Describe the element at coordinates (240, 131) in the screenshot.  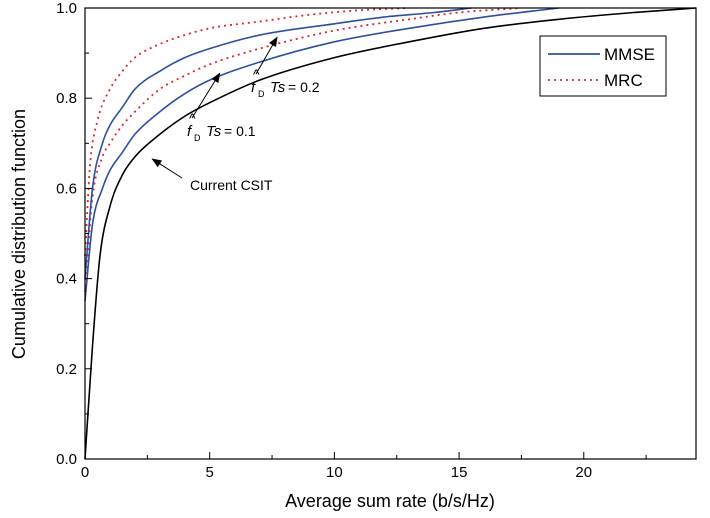
I see `annotation-value: = 0.1` at that location.